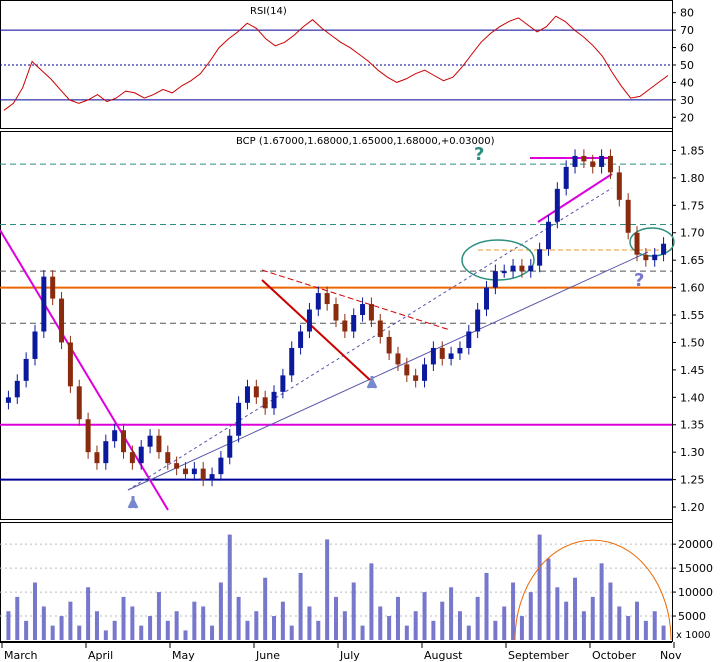  What do you see at coordinates (479, 154) in the screenshot?
I see `question-mark-top: ?` at bounding box center [479, 154].